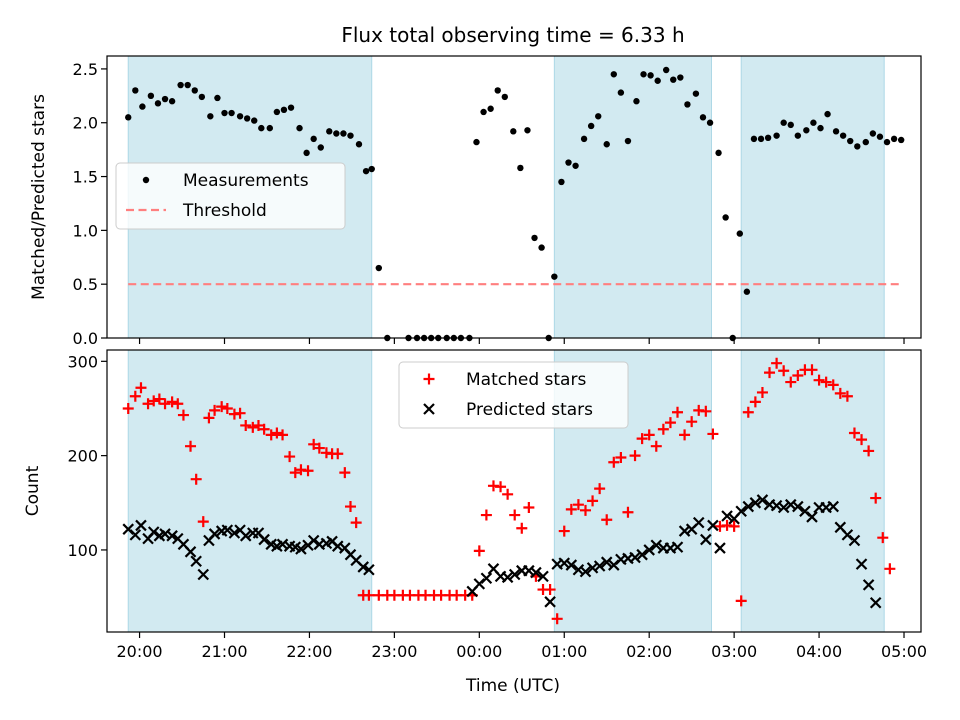 The height and width of the screenshot is (720, 960). Describe the element at coordinates (82, 550) in the screenshot. I see `y-tick-label: 100` at that location.